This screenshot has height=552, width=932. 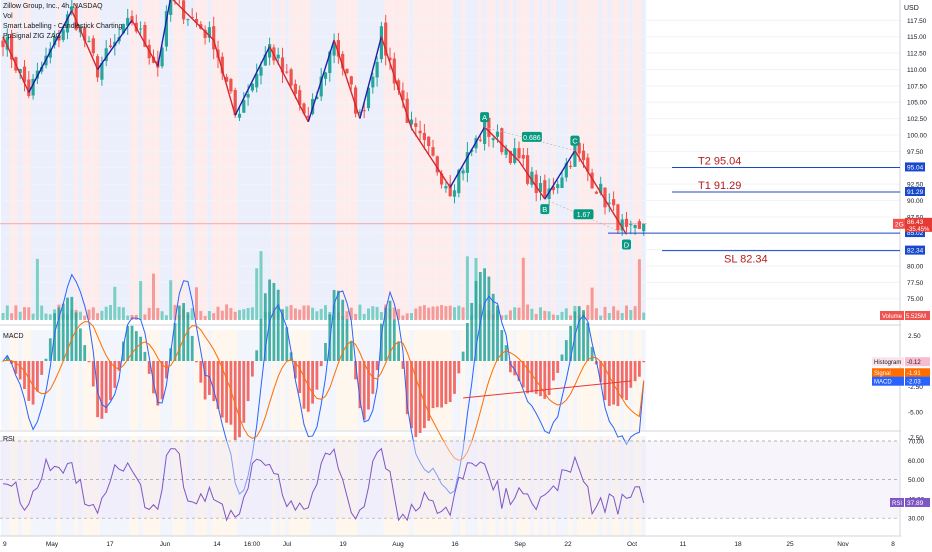 What do you see at coordinates (915, 283) in the screenshot?
I see `price-tick-label: 77.50` at bounding box center [915, 283].